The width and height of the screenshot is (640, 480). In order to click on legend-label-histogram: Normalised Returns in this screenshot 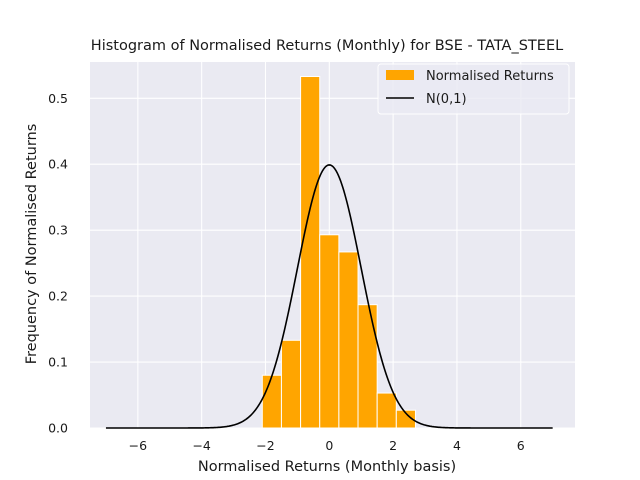, I will do `click(490, 76)`.